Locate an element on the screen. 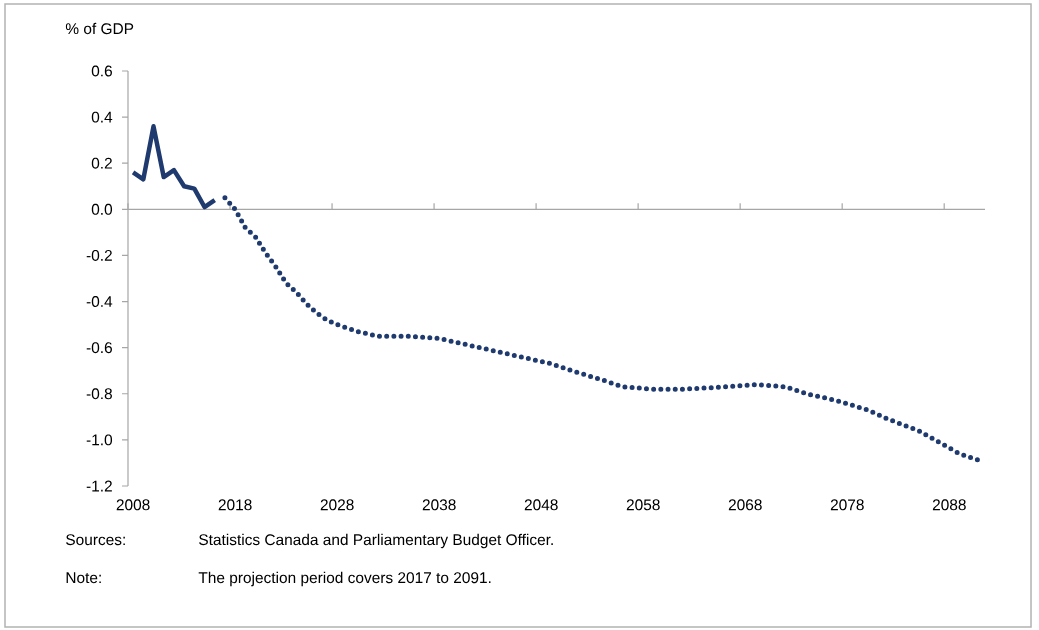 This screenshot has height=630, width=1039. y-tick-label: 0.2 is located at coordinates (101, 163).